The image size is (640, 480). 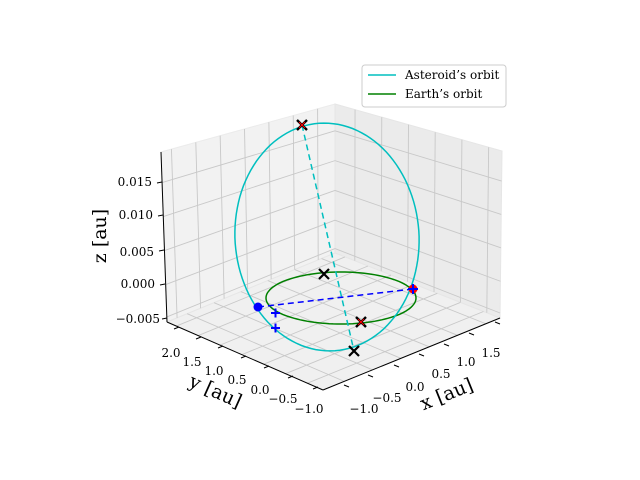 I want to click on z-axis-label: z [au], so click(x=100, y=236).